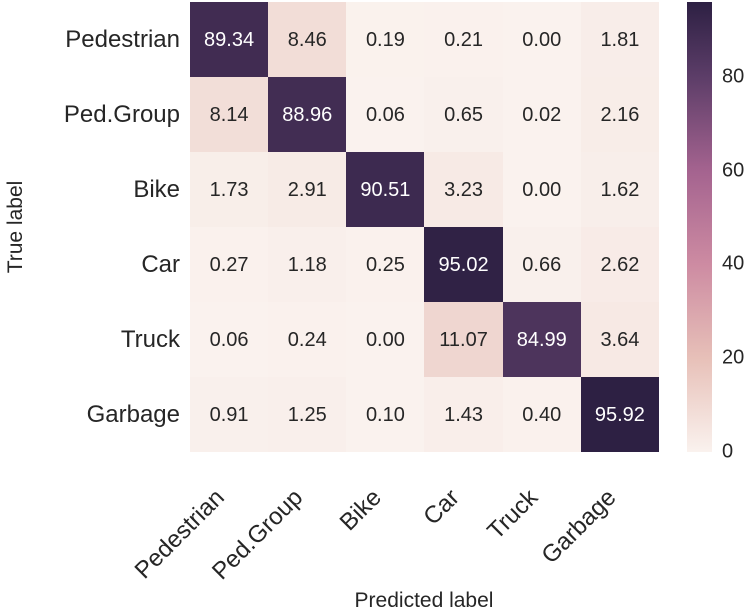 The width and height of the screenshot is (747, 615). What do you see at coordinates (160, 264) in the screenshot?
I see `y-tick-label: Car` at bounding box center [160, 264].